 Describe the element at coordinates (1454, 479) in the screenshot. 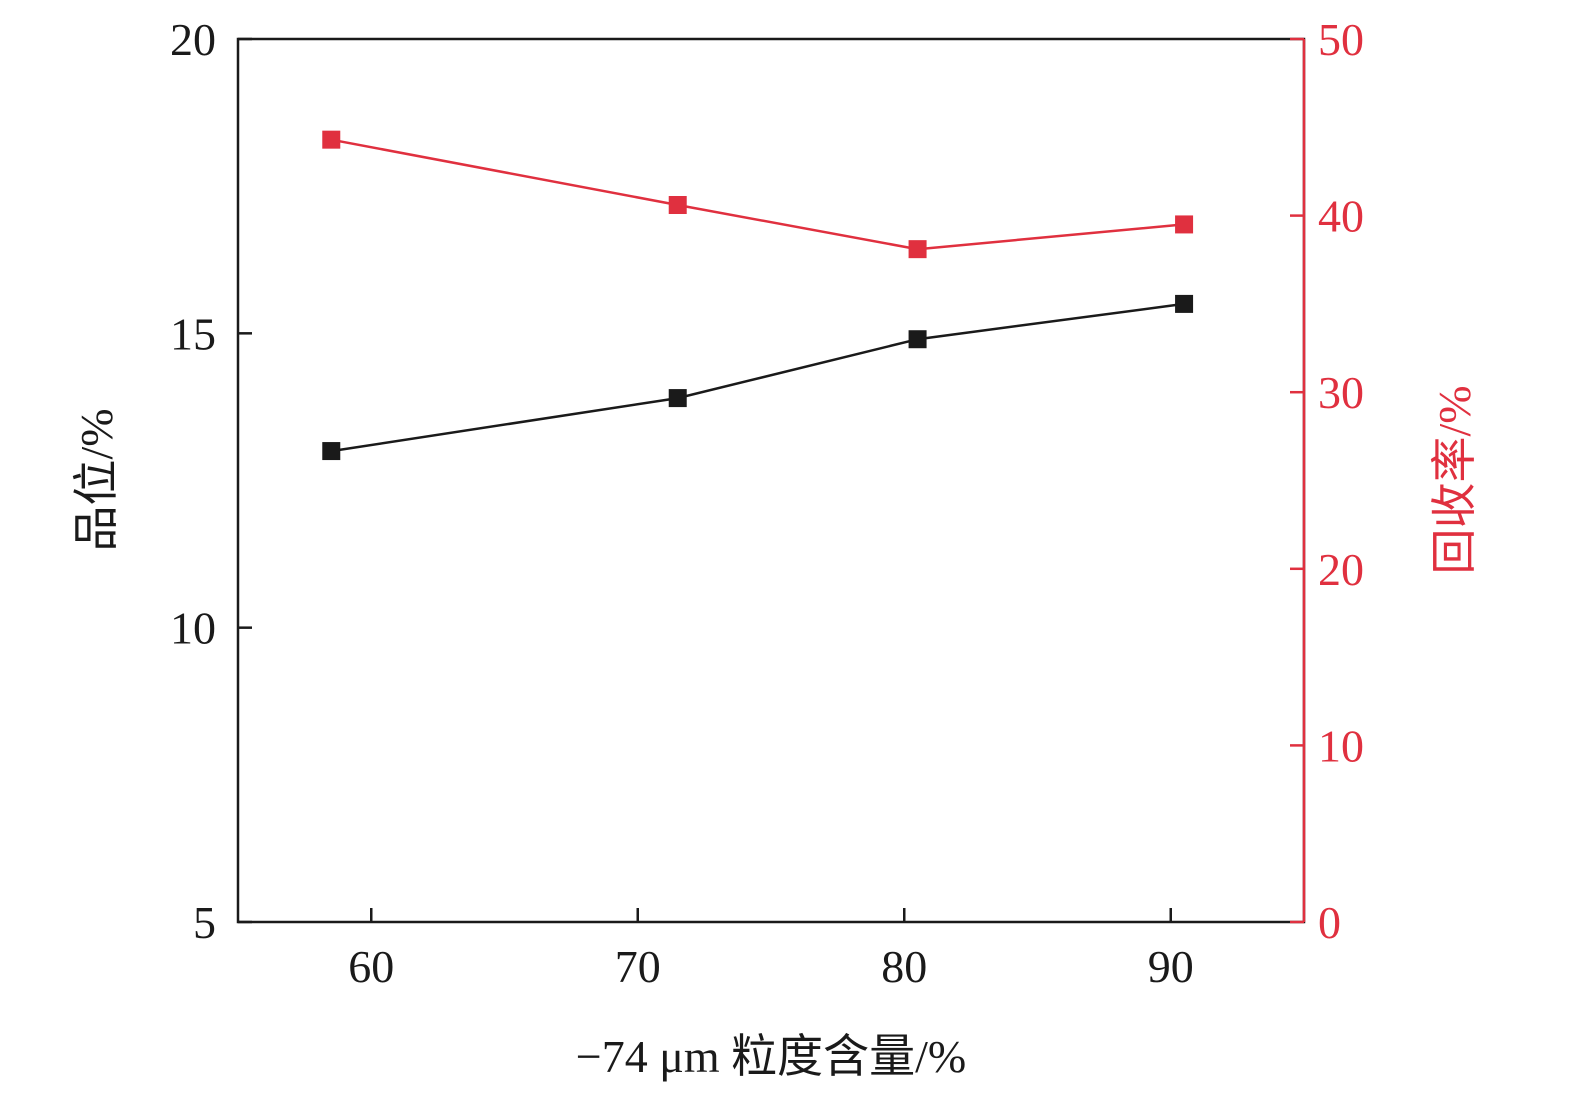

I see `y-axis-right-title: 回收率/%` at that location.